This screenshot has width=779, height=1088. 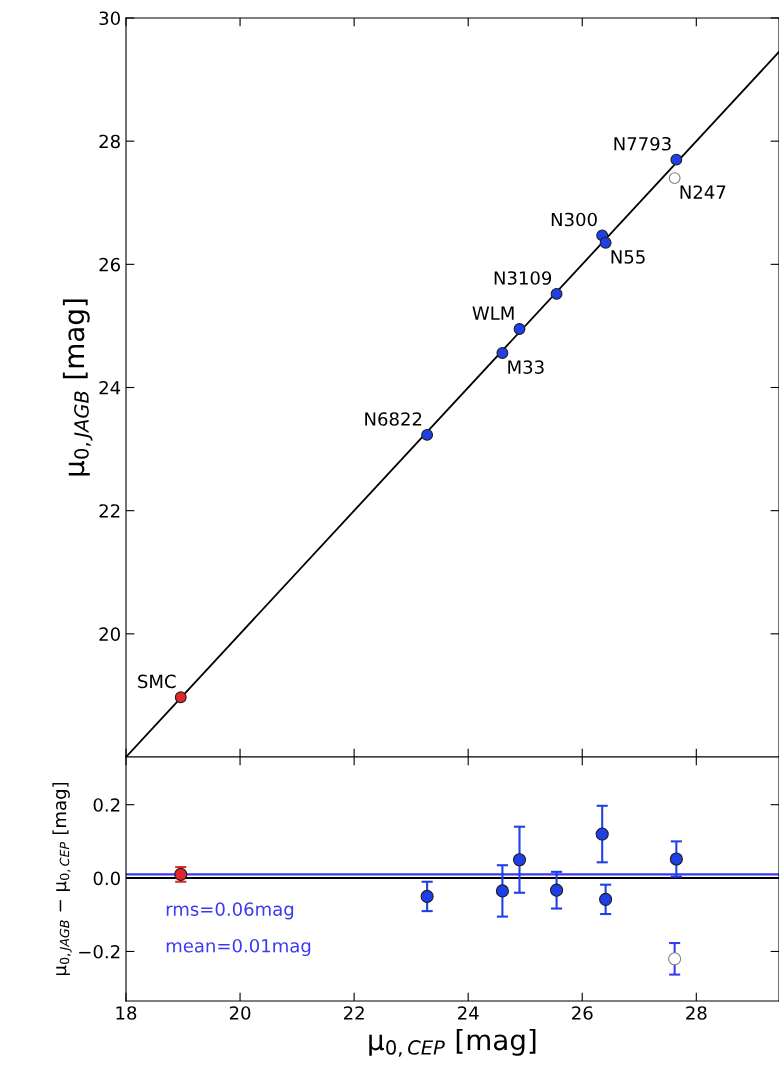 What do you see at coordinates (109, 634) in the screenshot?
I see `y-tick-label: 20` at bounding box center [109, 634].